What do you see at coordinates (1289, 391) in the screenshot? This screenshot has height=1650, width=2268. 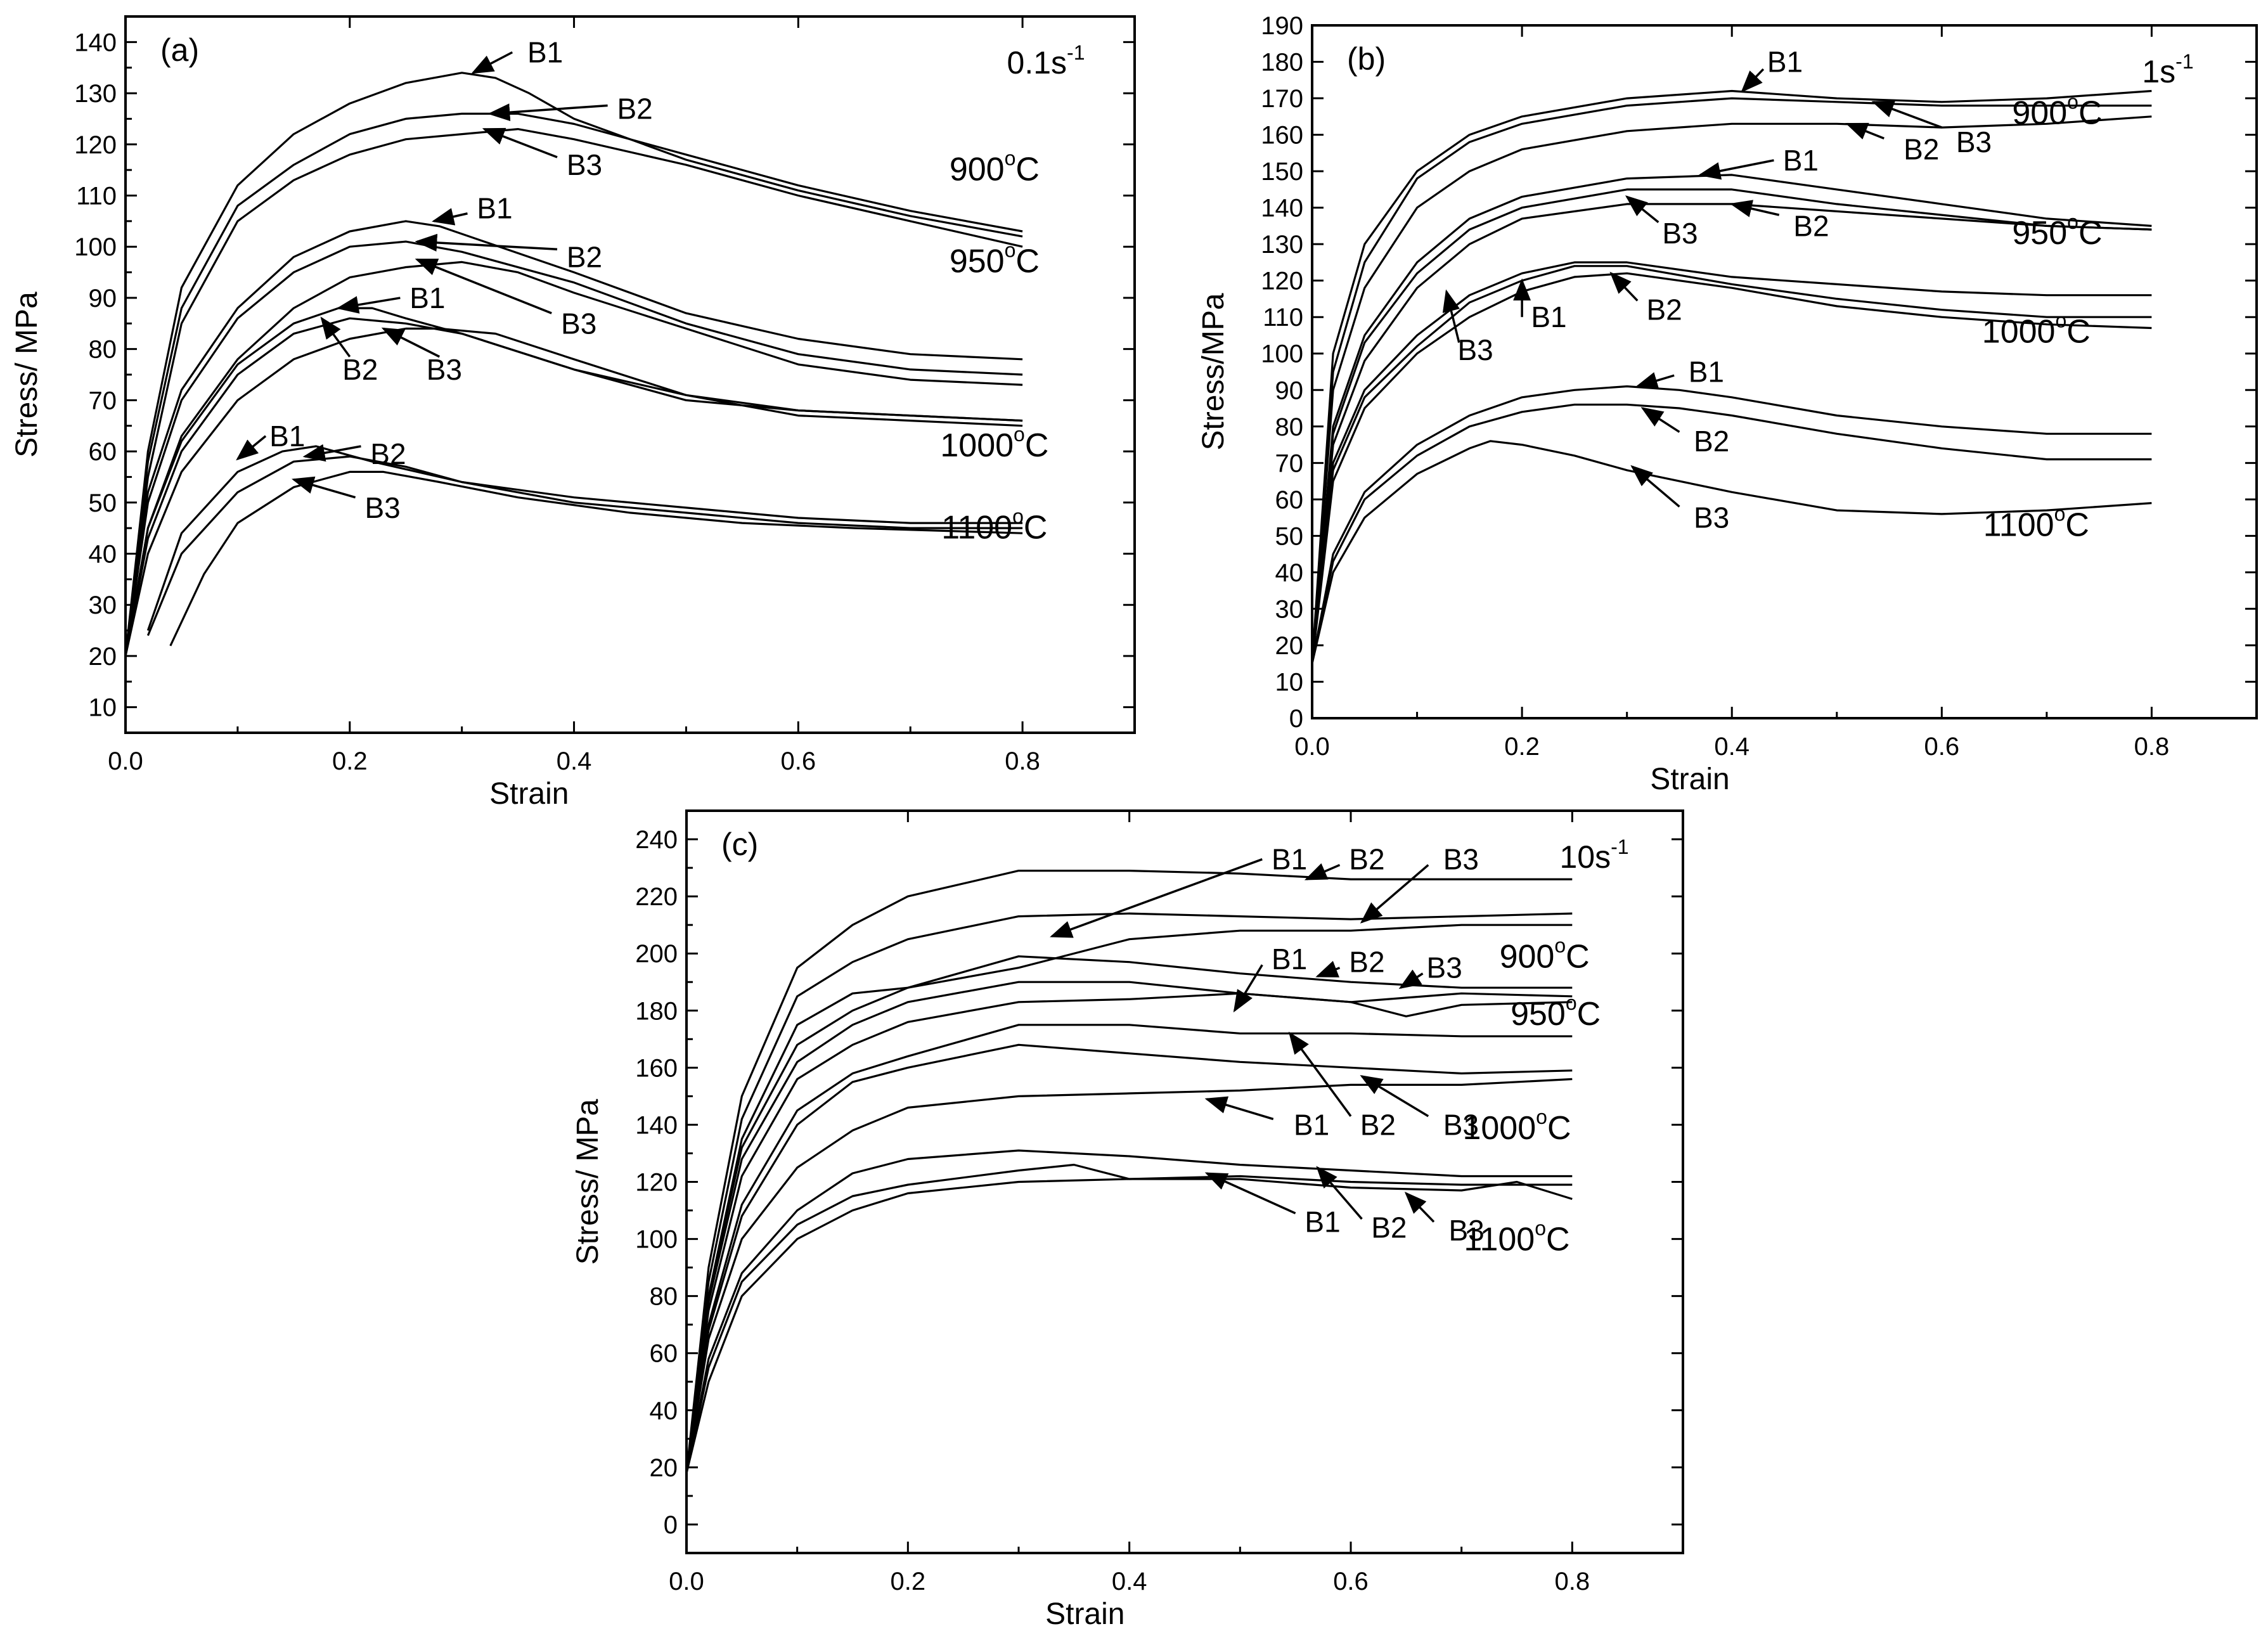 I see `panel-b-y-tick-label: 90` at bounding box center [1289, 391].